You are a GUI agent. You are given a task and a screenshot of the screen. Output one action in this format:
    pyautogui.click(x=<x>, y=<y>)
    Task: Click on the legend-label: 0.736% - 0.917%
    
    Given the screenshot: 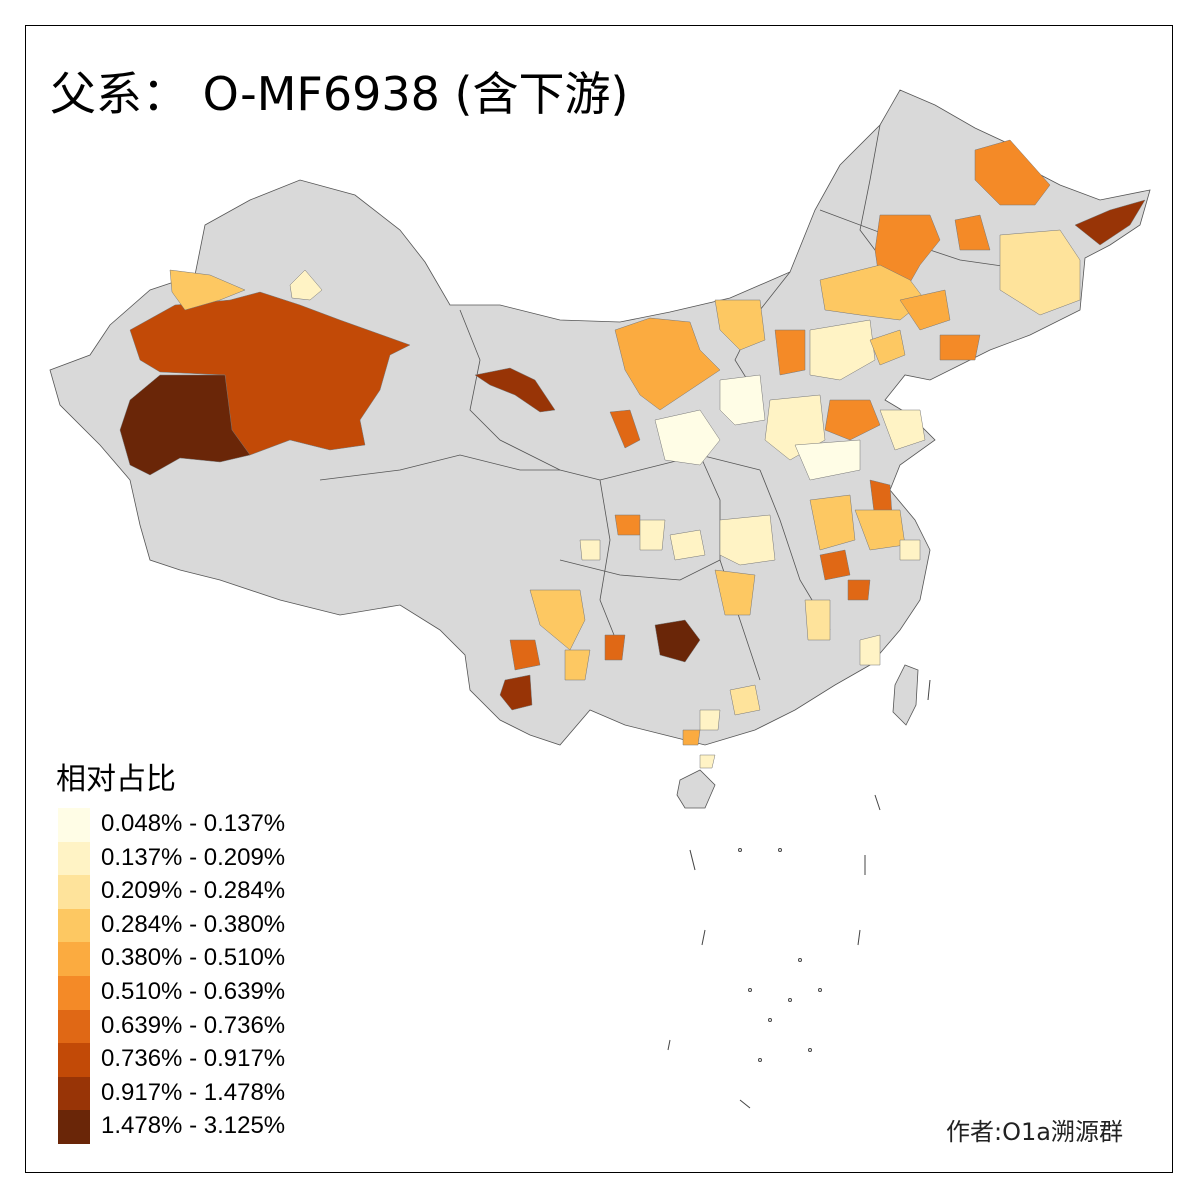 What is the action you would take?
    pyautogui.click(x=193, y=1059)
    